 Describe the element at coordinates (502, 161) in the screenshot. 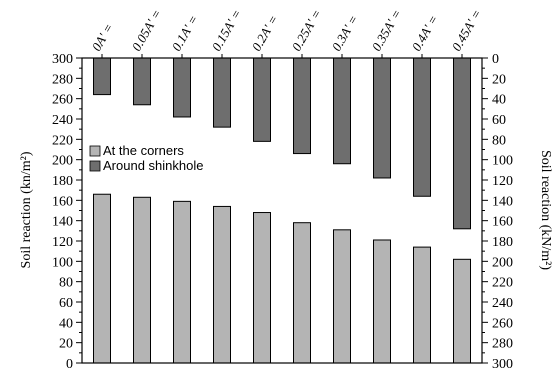

I see `right-tick-label: 100` at that location.